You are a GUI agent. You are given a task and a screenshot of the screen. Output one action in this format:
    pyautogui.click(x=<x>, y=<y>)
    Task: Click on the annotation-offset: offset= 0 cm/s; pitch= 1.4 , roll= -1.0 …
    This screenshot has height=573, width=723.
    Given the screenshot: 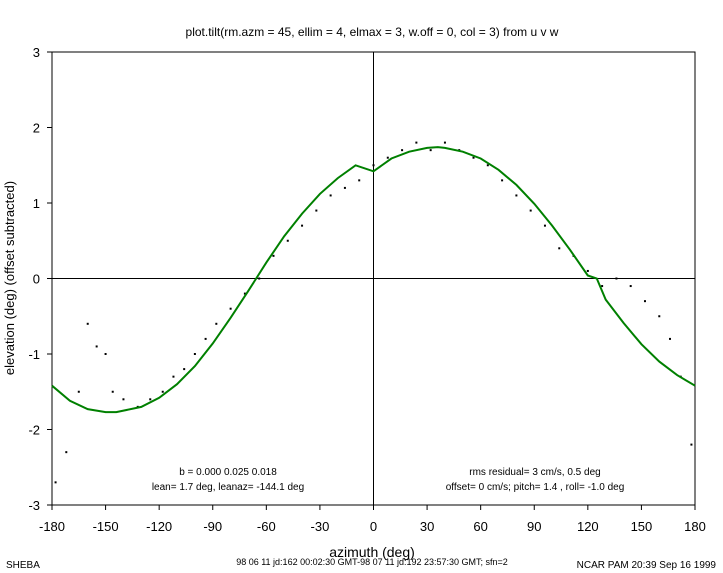 What is the action you would take?
    pyautogui.click(x=535, y=487)
    